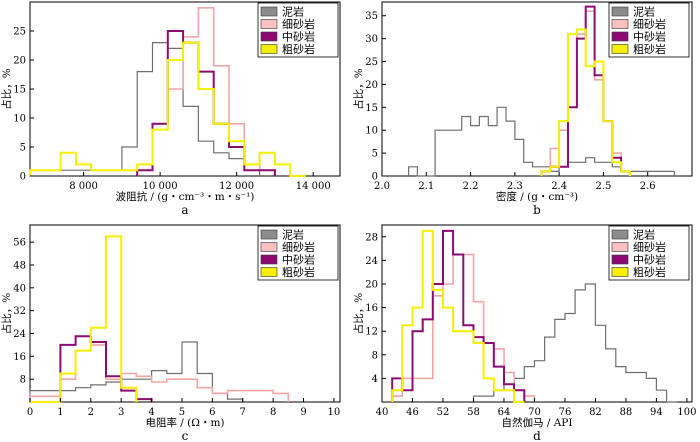 The width and height of the screenshot is (700, 442). What do you see at coordinates (595, 412) in the screenshot?
I see `x-tick-label: 82` at bounding box center [595, 412].